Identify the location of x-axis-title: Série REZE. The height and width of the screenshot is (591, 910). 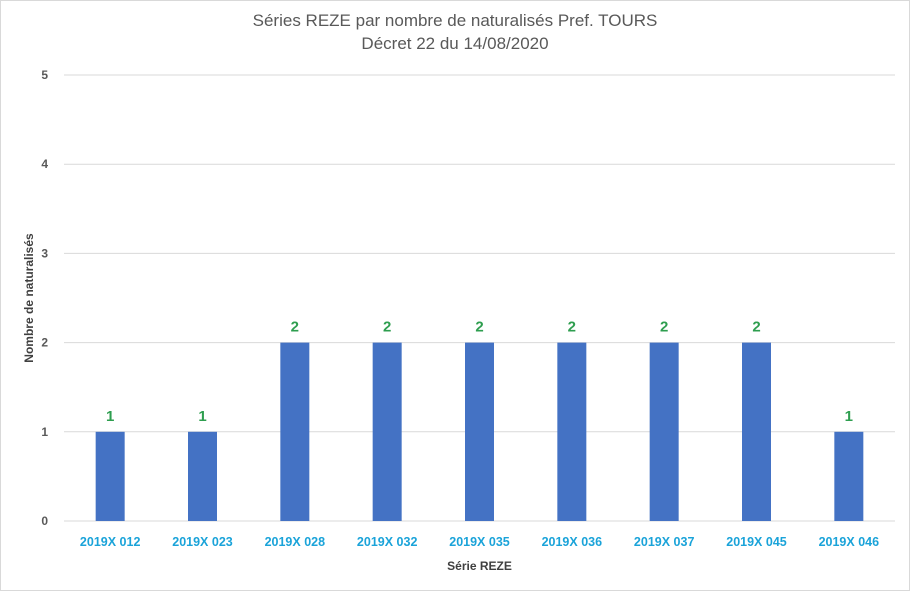
(479, 566).